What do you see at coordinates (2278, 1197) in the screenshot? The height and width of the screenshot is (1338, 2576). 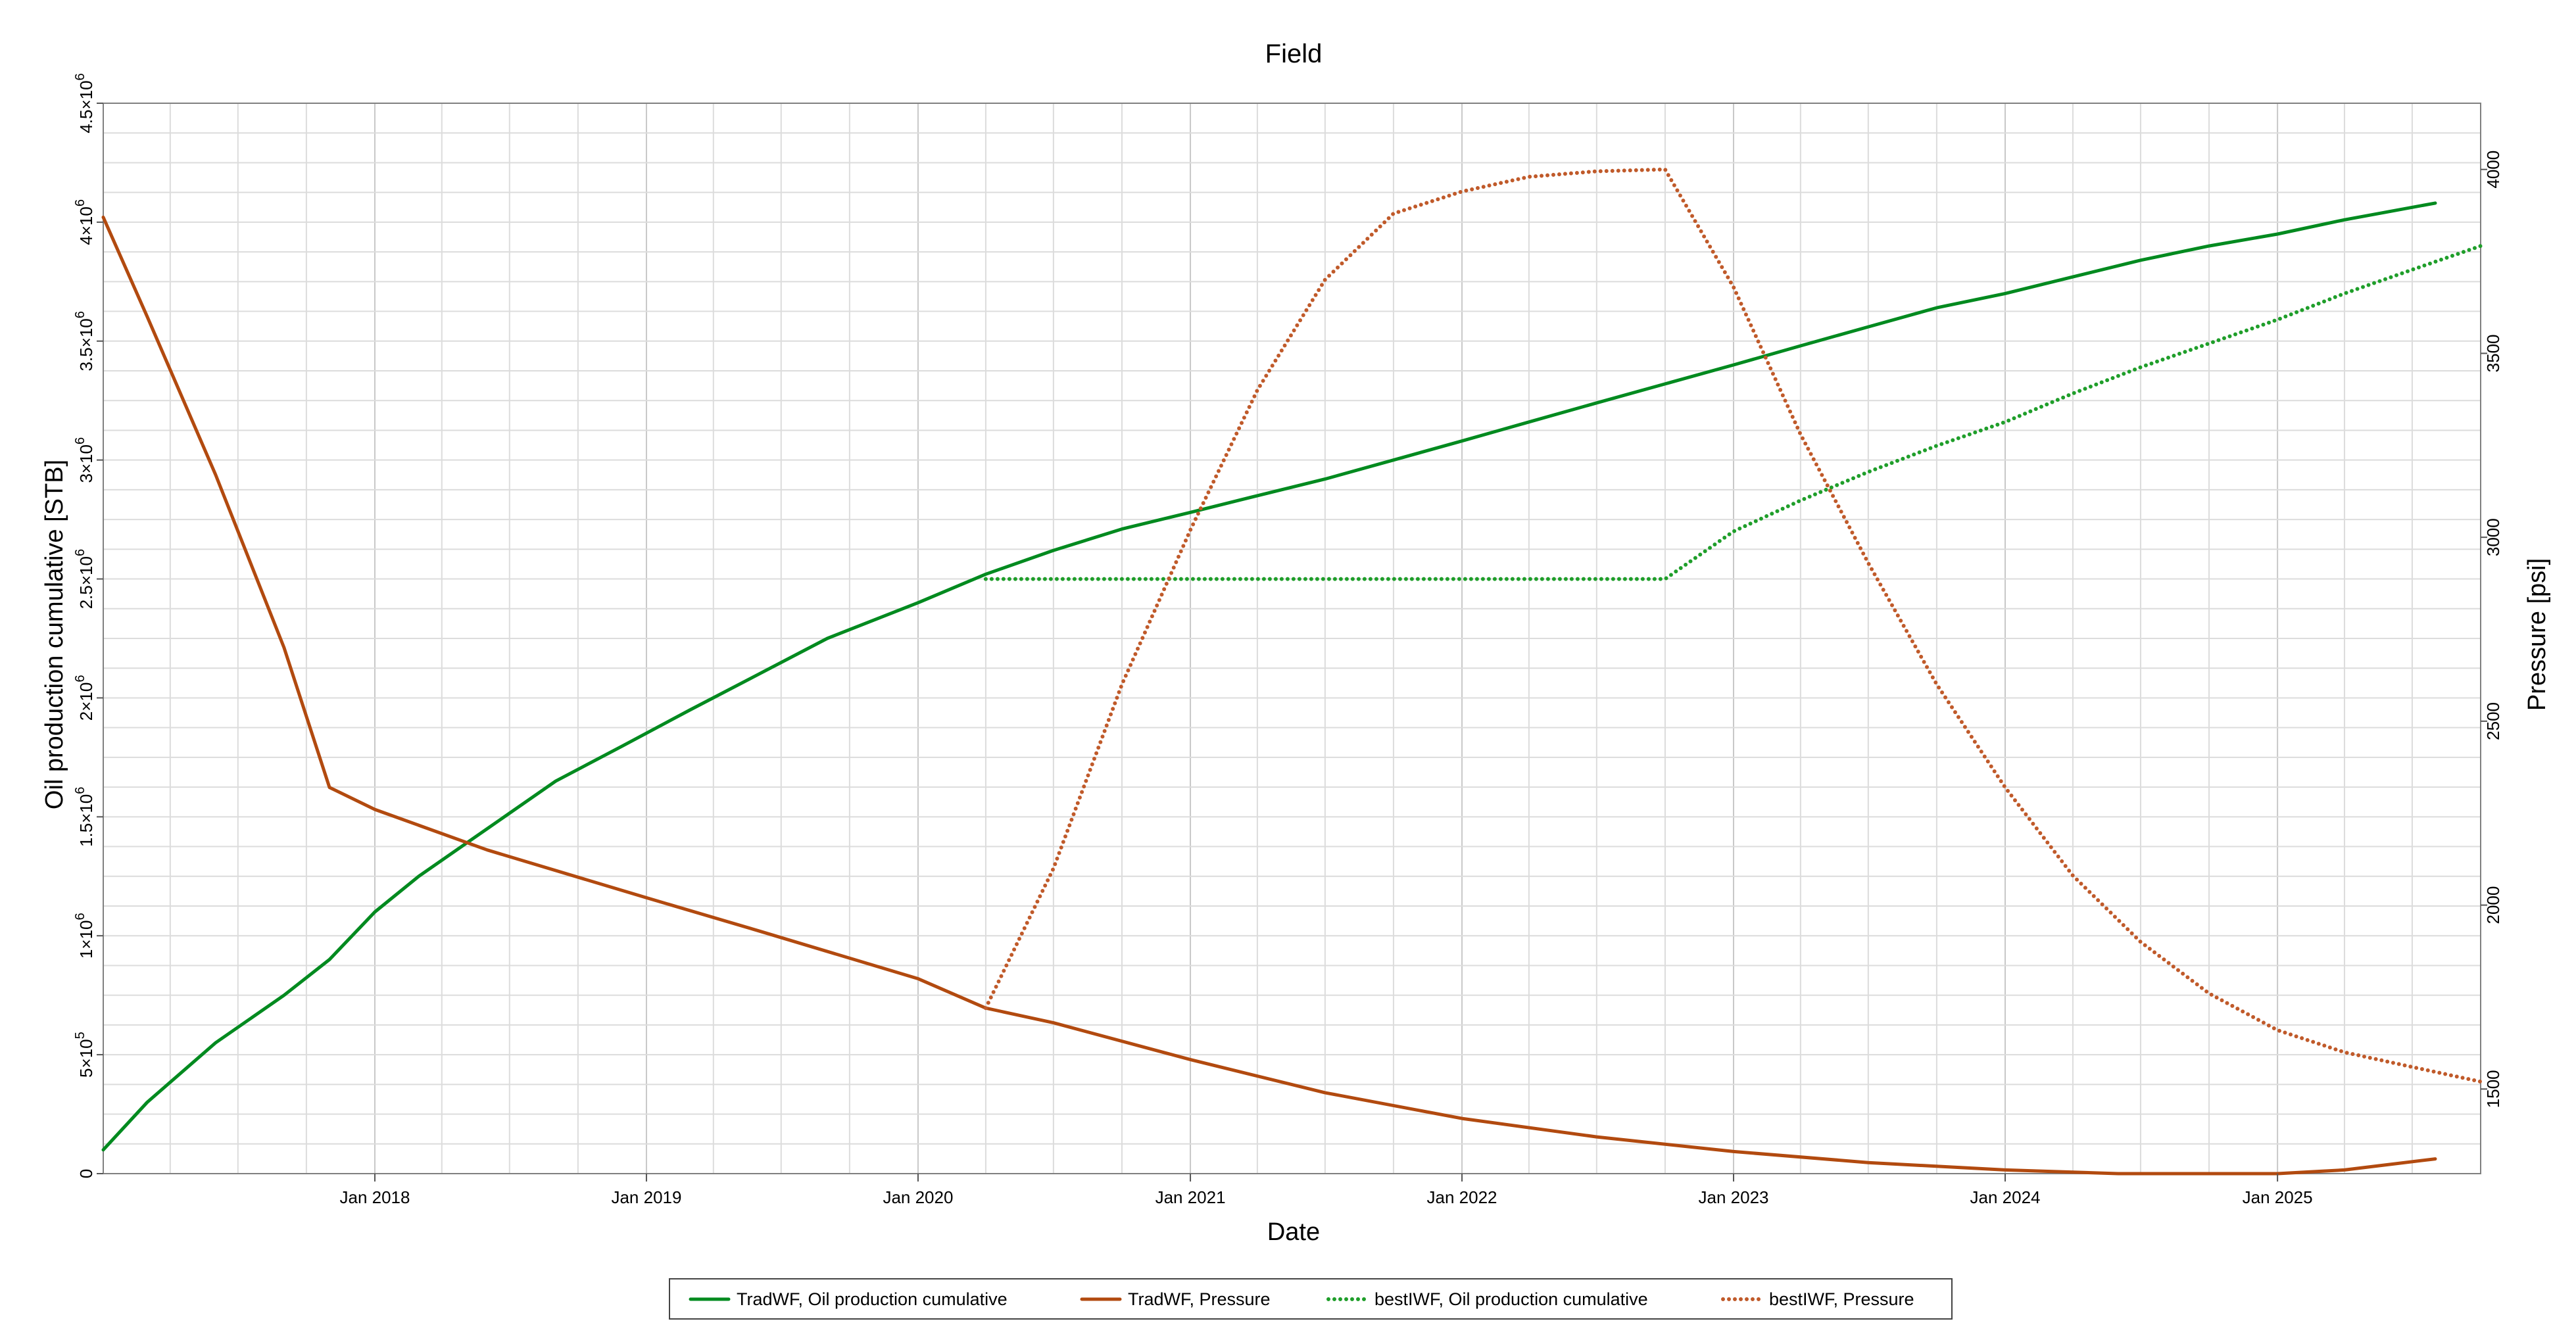 I see `x-tick-label: Jan 2025` at bounding box center [2278, 1197].